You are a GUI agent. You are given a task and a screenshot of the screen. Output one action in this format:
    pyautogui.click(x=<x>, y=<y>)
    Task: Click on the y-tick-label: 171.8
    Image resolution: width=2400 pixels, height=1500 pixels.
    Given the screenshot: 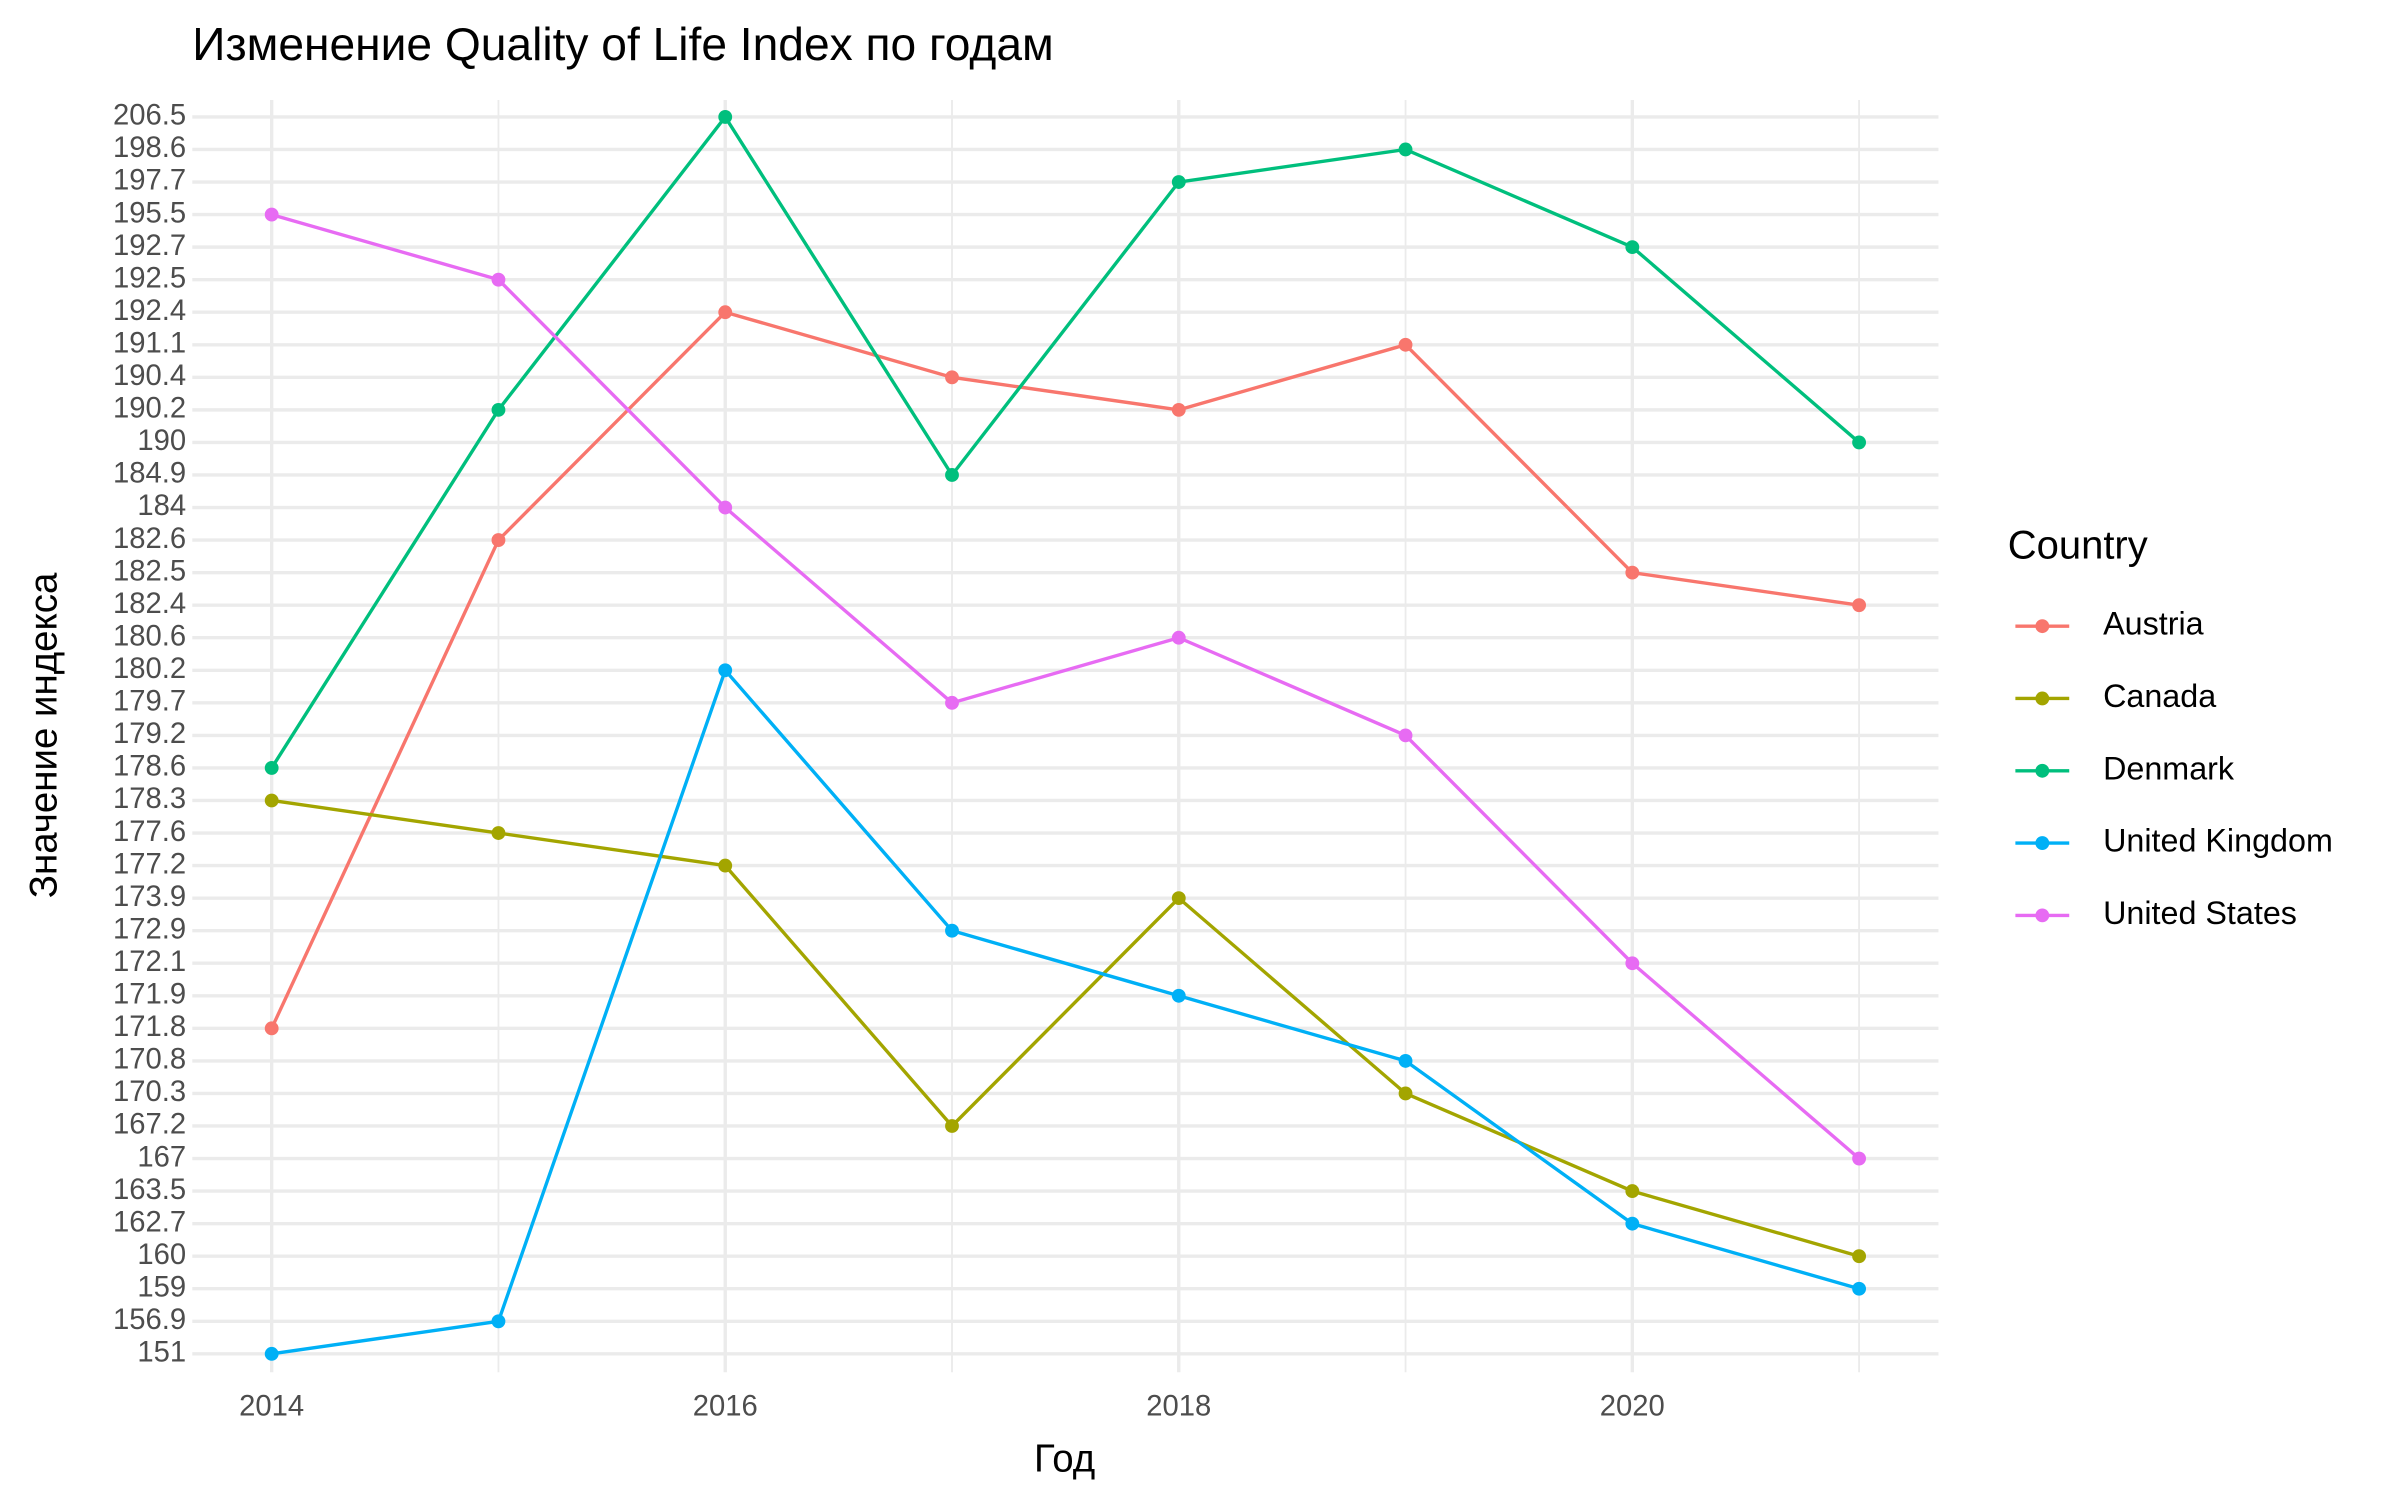 What is the action you would take?
    pyautogui.click(x=149, y=1027)
    